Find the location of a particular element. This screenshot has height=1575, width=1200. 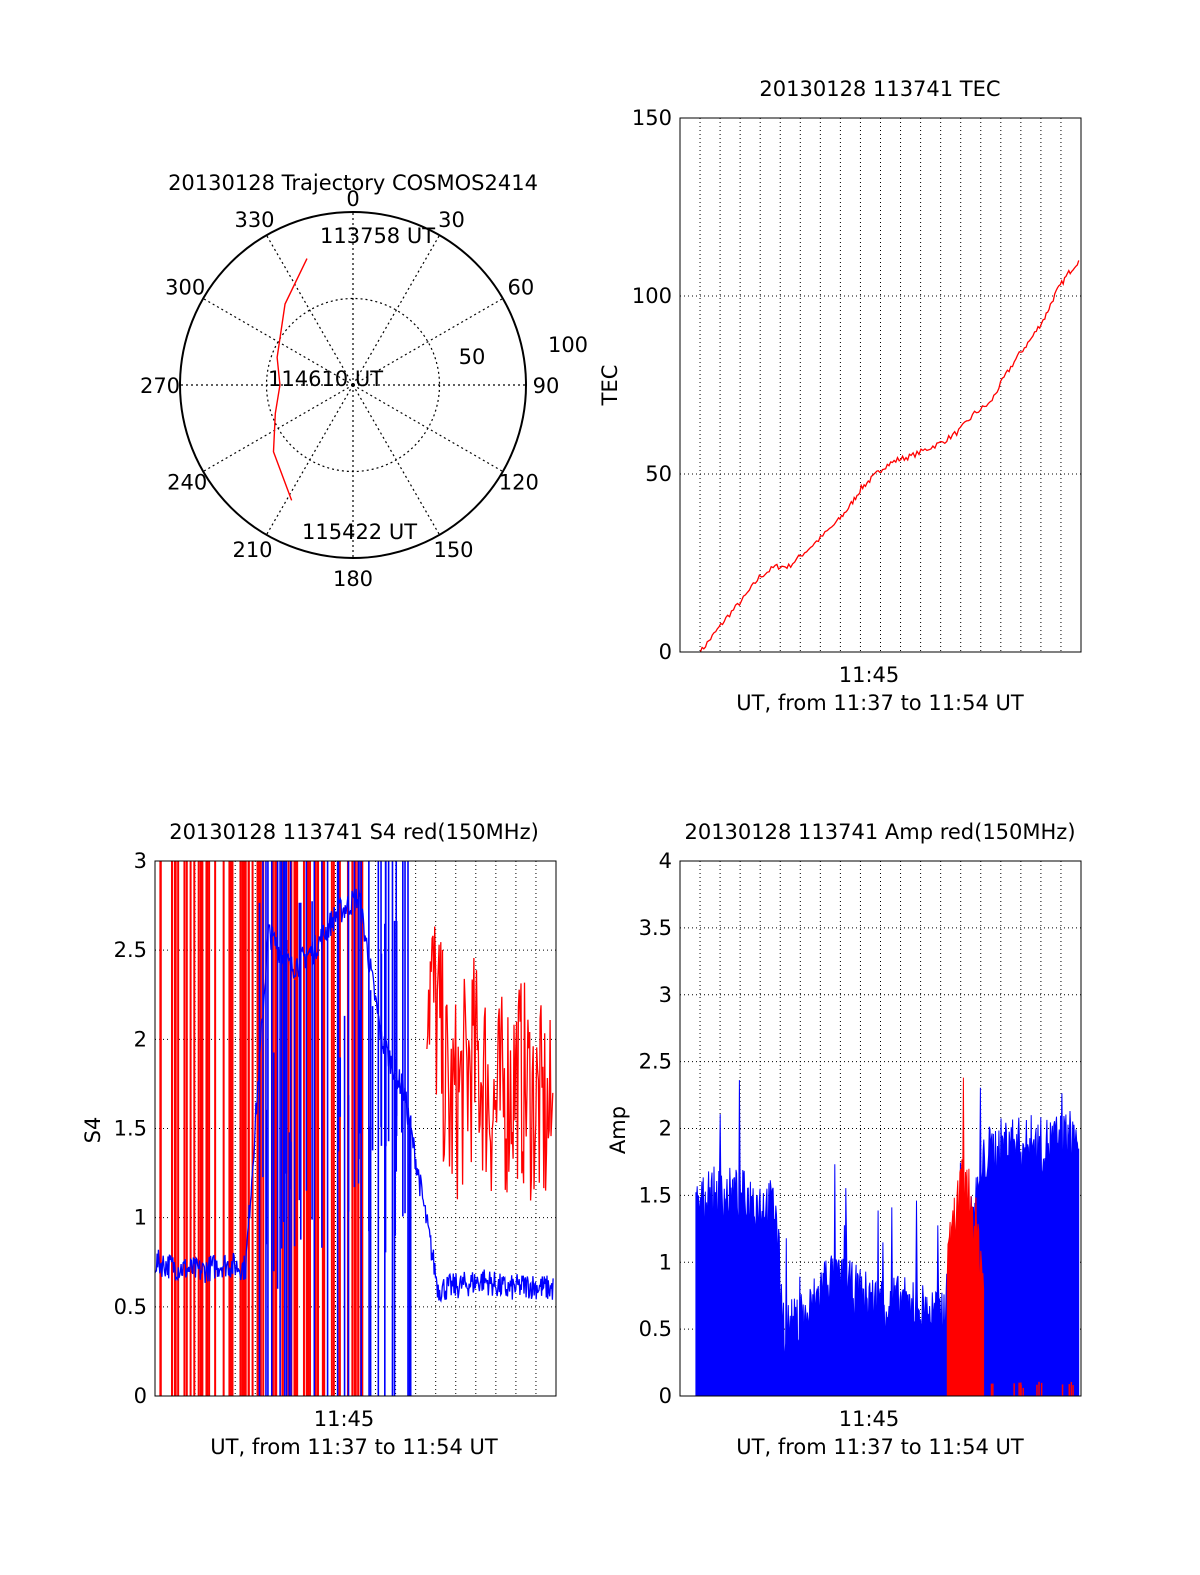

polar-outer-circle is located at coordinates (353, 385).